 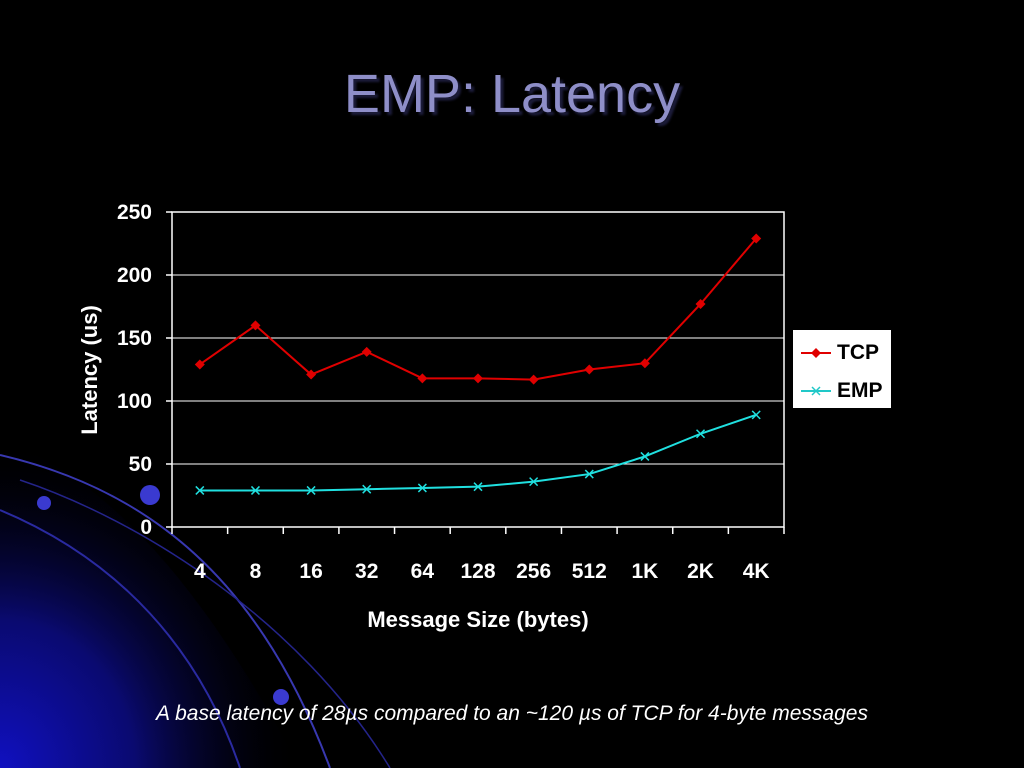 I want to click on y-axis-title: Latency (us), so click(x=89, y=370).